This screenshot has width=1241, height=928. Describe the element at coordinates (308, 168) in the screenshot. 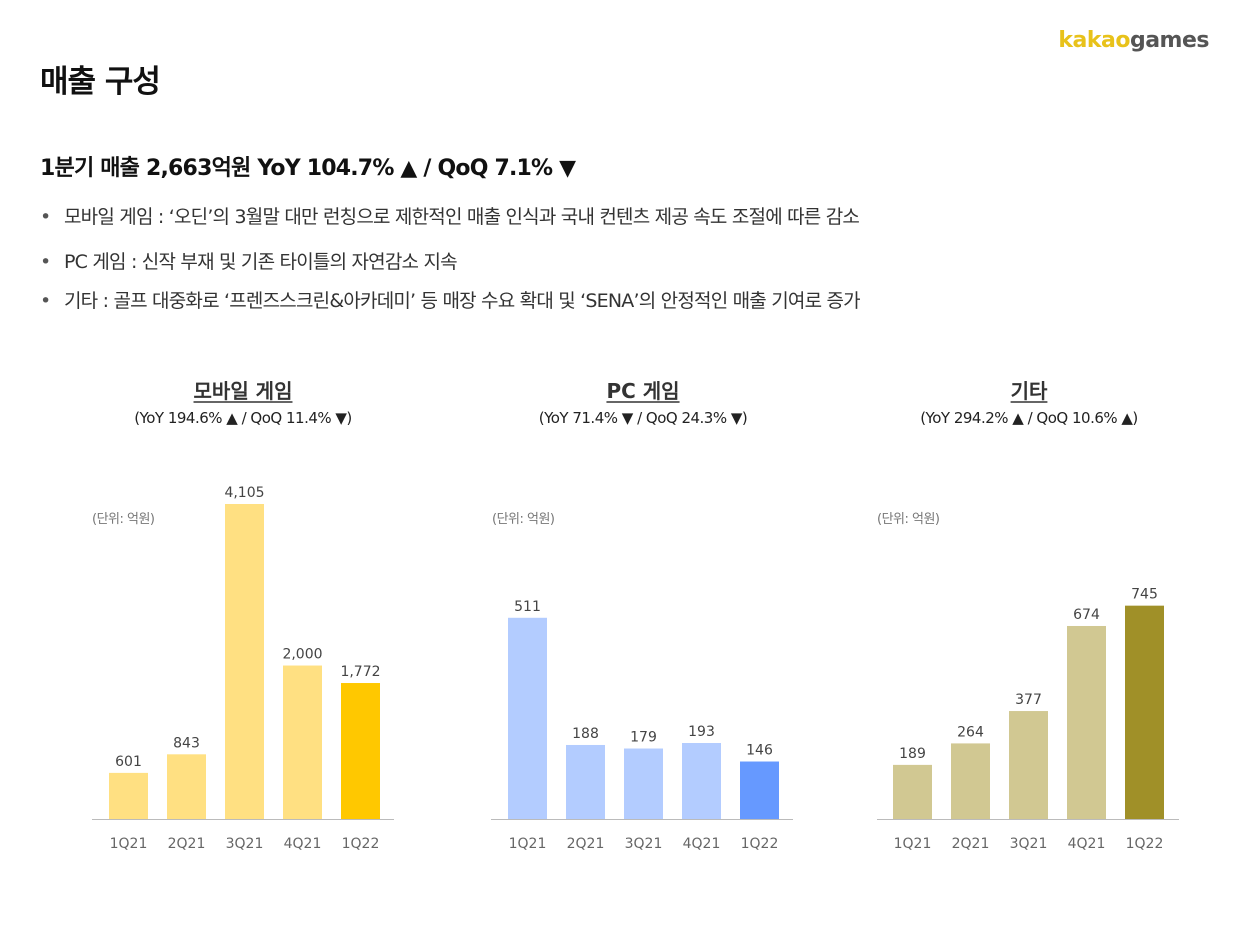

I see `revenue-summary: 1분기 매출 2,663억원 YoY 104.7% ▲ / QoQ 7.1% ▼` at that location.